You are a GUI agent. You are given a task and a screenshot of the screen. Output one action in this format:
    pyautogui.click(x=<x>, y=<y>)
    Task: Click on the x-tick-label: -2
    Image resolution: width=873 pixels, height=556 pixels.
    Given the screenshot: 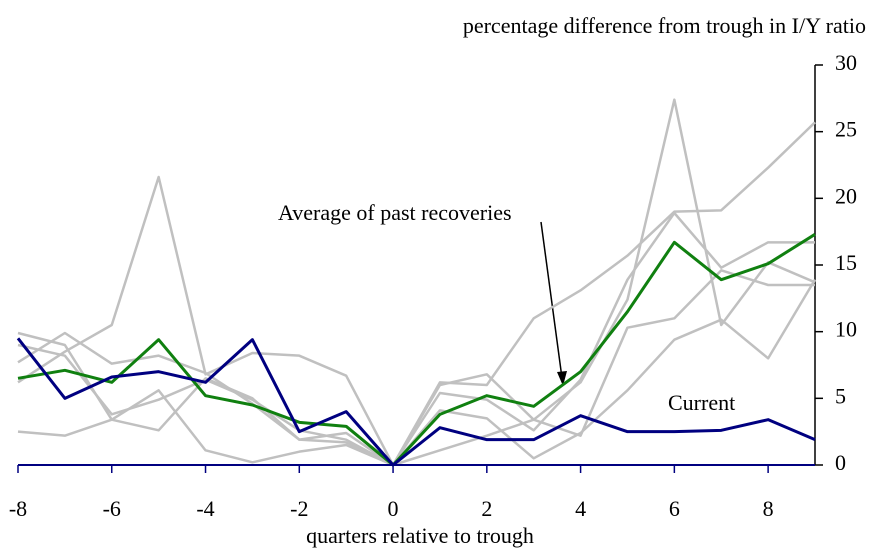 What is the action you would take?
    pyautogui.click(x=299, y=508)
    